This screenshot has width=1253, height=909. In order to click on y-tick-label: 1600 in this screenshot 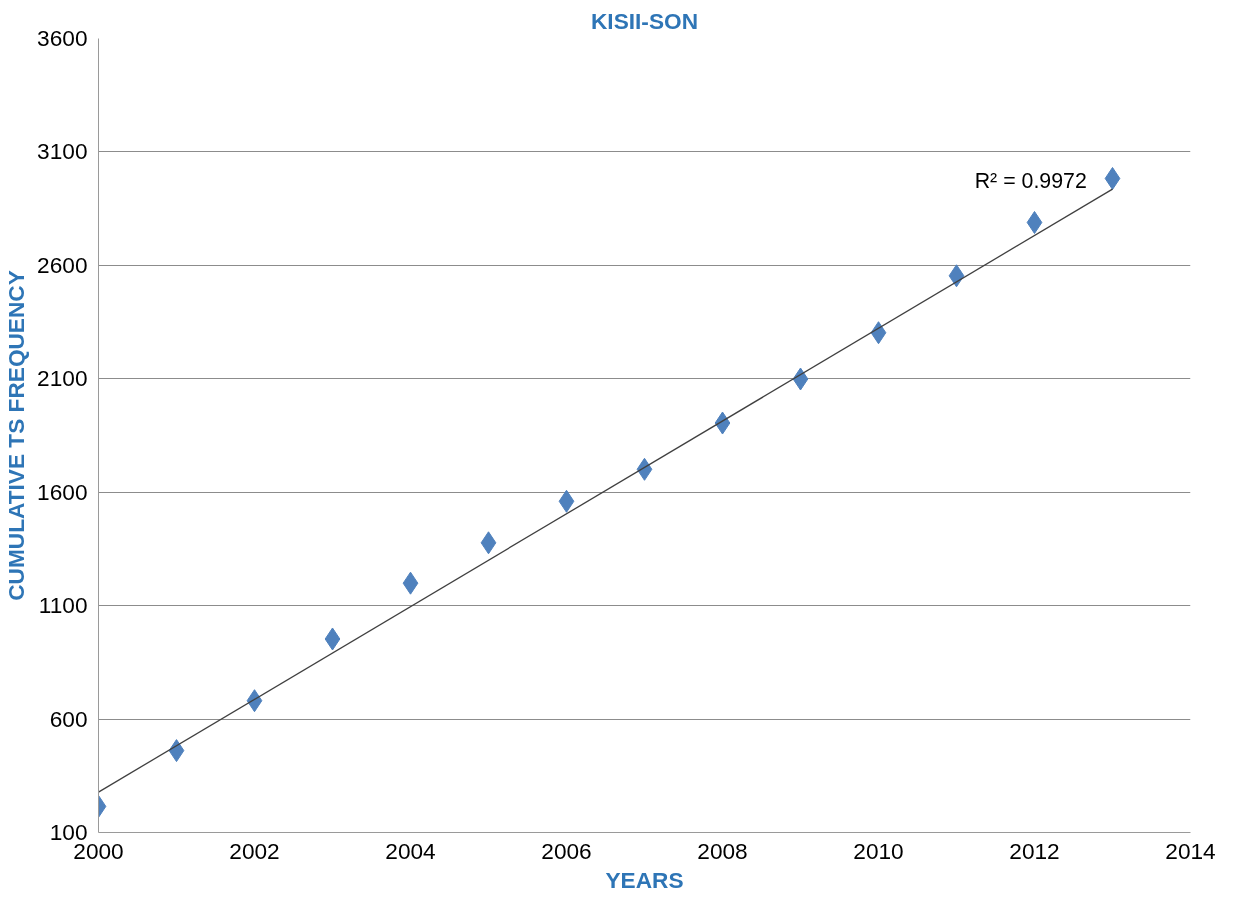, I will do `click(62, 491)`.